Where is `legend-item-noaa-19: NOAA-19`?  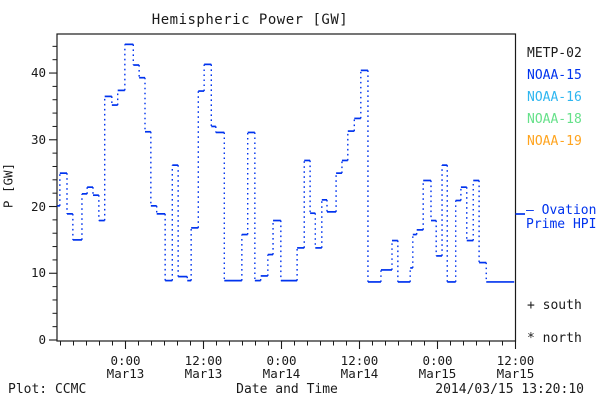
legend-item-noaa-19: NOAA-19 is located at coordinates (554, 141).